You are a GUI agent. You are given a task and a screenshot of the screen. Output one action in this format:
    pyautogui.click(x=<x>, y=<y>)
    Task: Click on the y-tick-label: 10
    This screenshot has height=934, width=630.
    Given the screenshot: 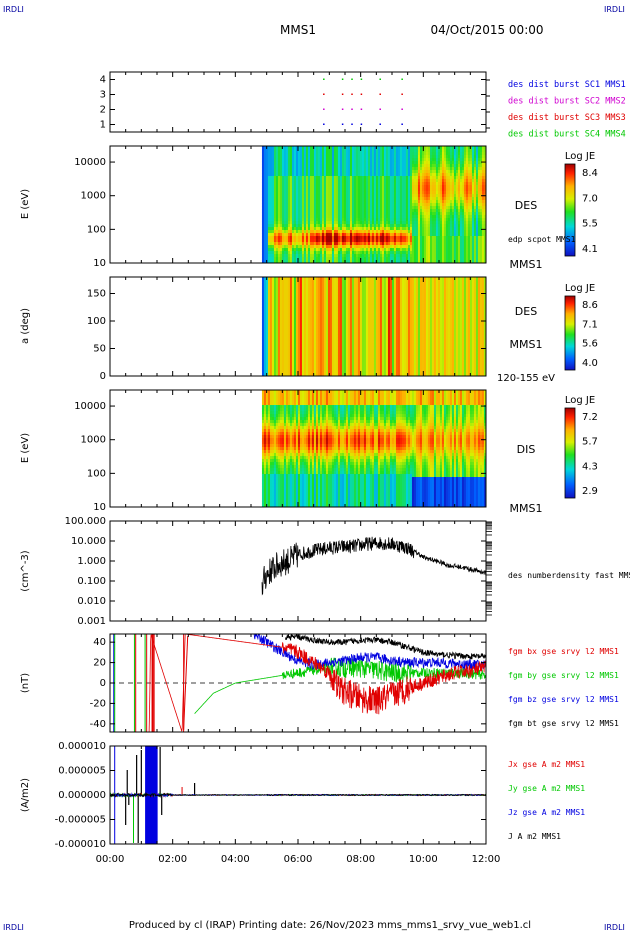 What is the action you would take?
    pyautogui.click(x=99, y=263)
    